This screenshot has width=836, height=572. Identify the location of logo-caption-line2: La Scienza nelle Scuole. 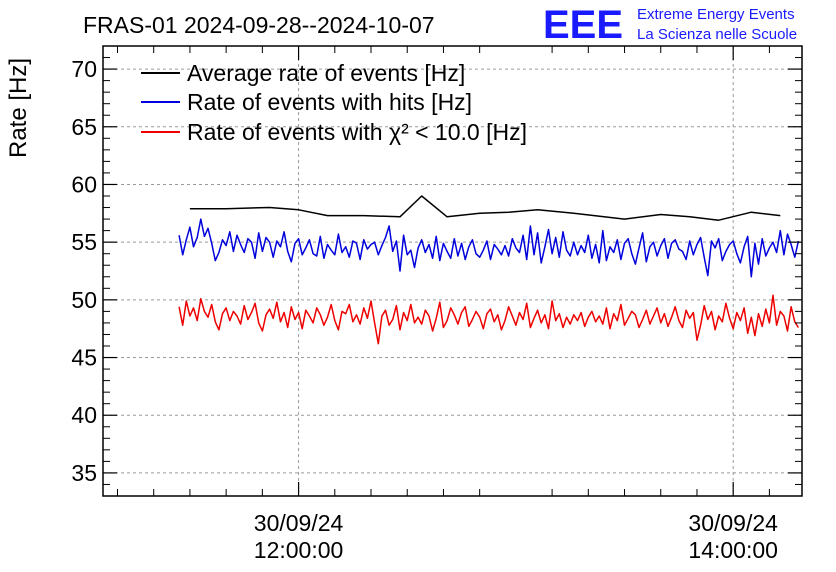
(717, 34).